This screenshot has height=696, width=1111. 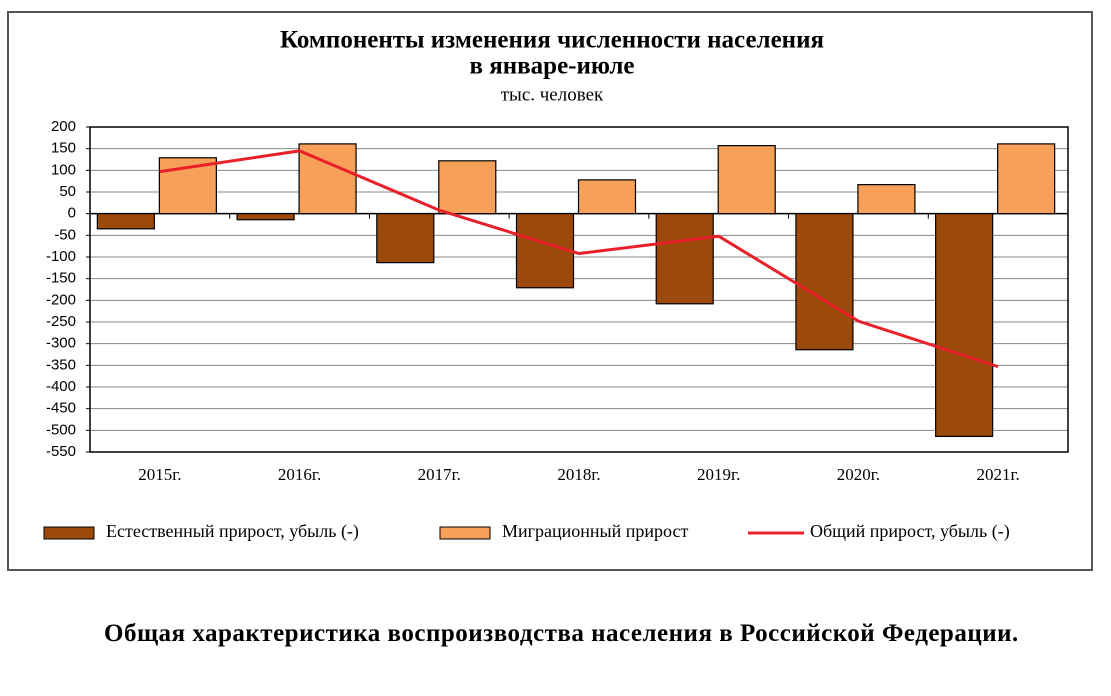 What do you see at coordinates (61, 278) in the screenshot?
I see `y-tick-label: -150` at bounding box center [61, 278].